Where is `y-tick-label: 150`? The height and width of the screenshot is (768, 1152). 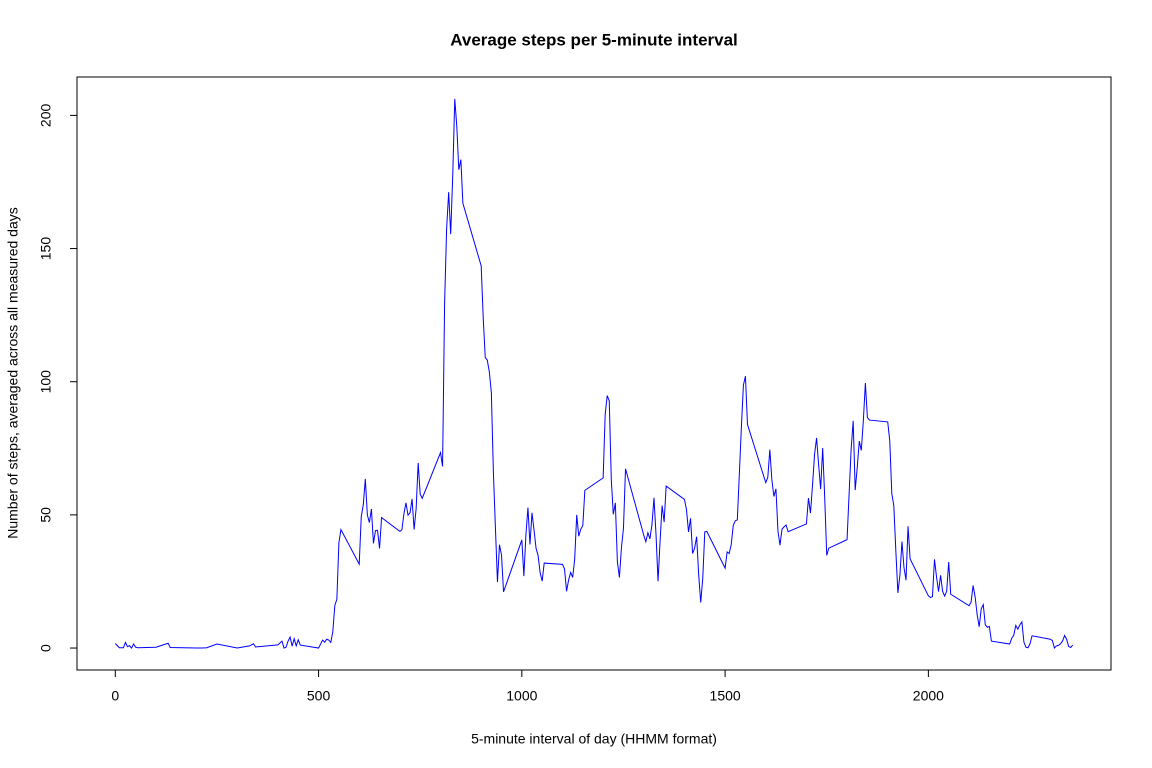
y-tick-label: 150 is located at coordinates (46, 249).